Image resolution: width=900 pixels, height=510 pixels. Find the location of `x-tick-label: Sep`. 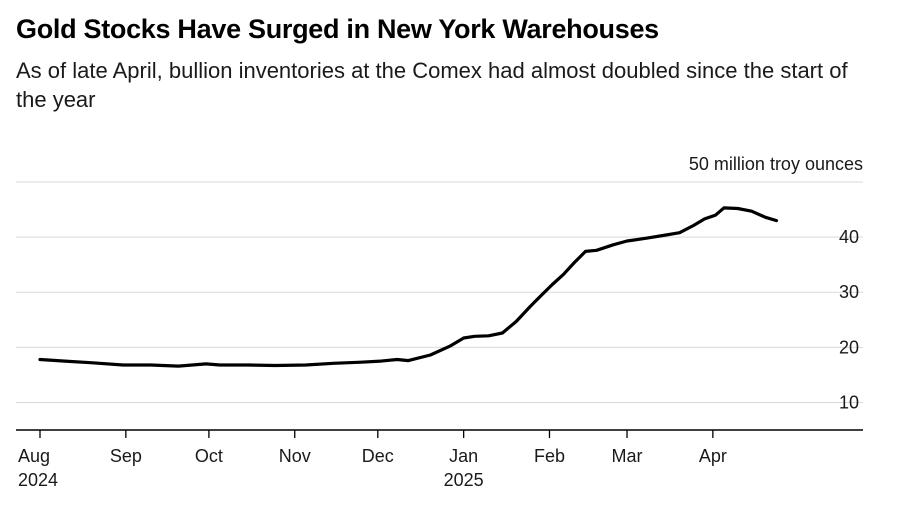

x-tick-label: Sep is located at coordinates (126, 456).